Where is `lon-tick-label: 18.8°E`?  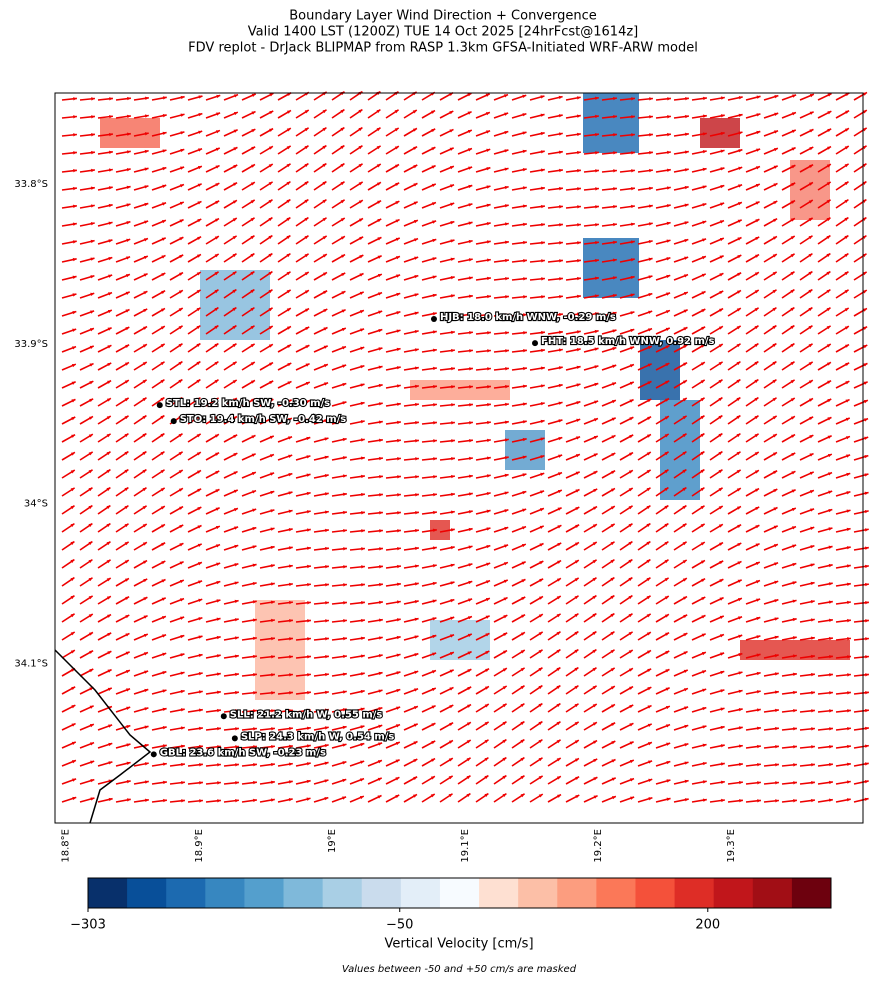
lon-tick-label: 18.8°E is located at coordinates (66, 846).